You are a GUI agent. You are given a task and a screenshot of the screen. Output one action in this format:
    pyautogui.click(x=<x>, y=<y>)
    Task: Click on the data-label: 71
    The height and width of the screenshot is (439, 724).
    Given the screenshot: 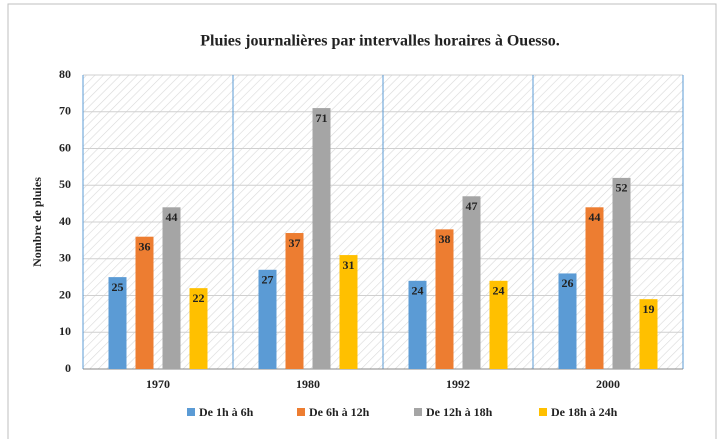 What is the action you would take?
    pyautogui.click(x=322, y=118)
    